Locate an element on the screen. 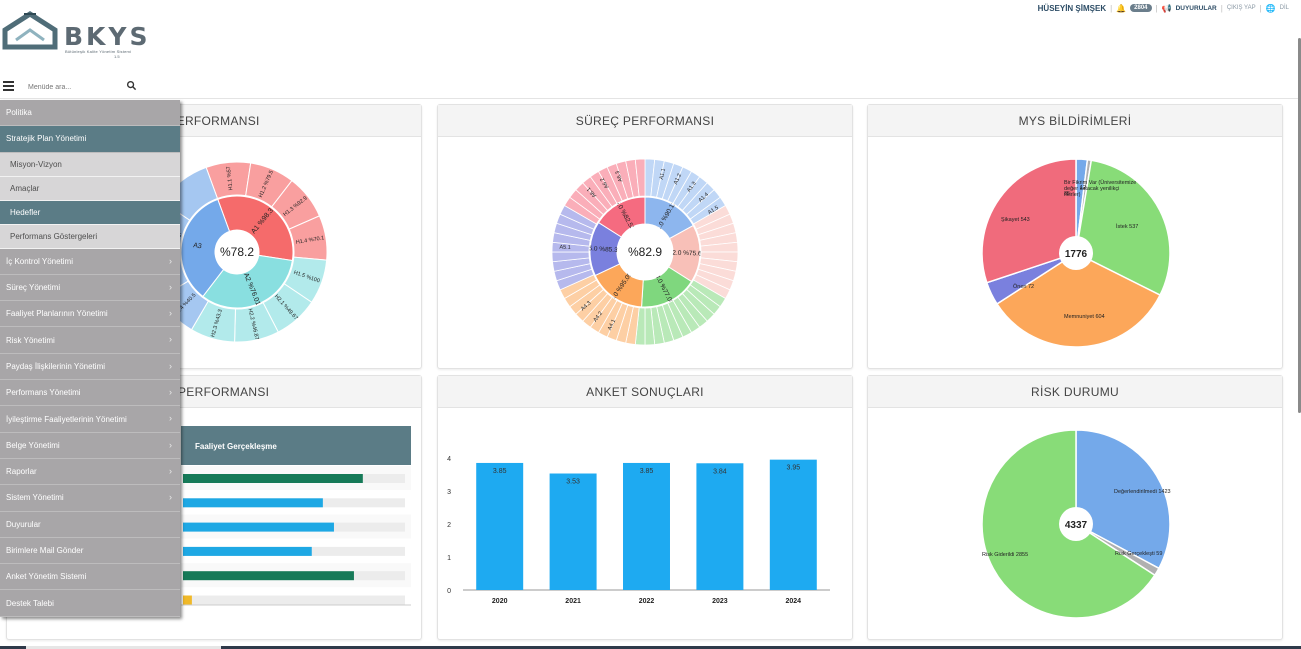  vertical-scrollbar is located at coordinates (1299, 225).